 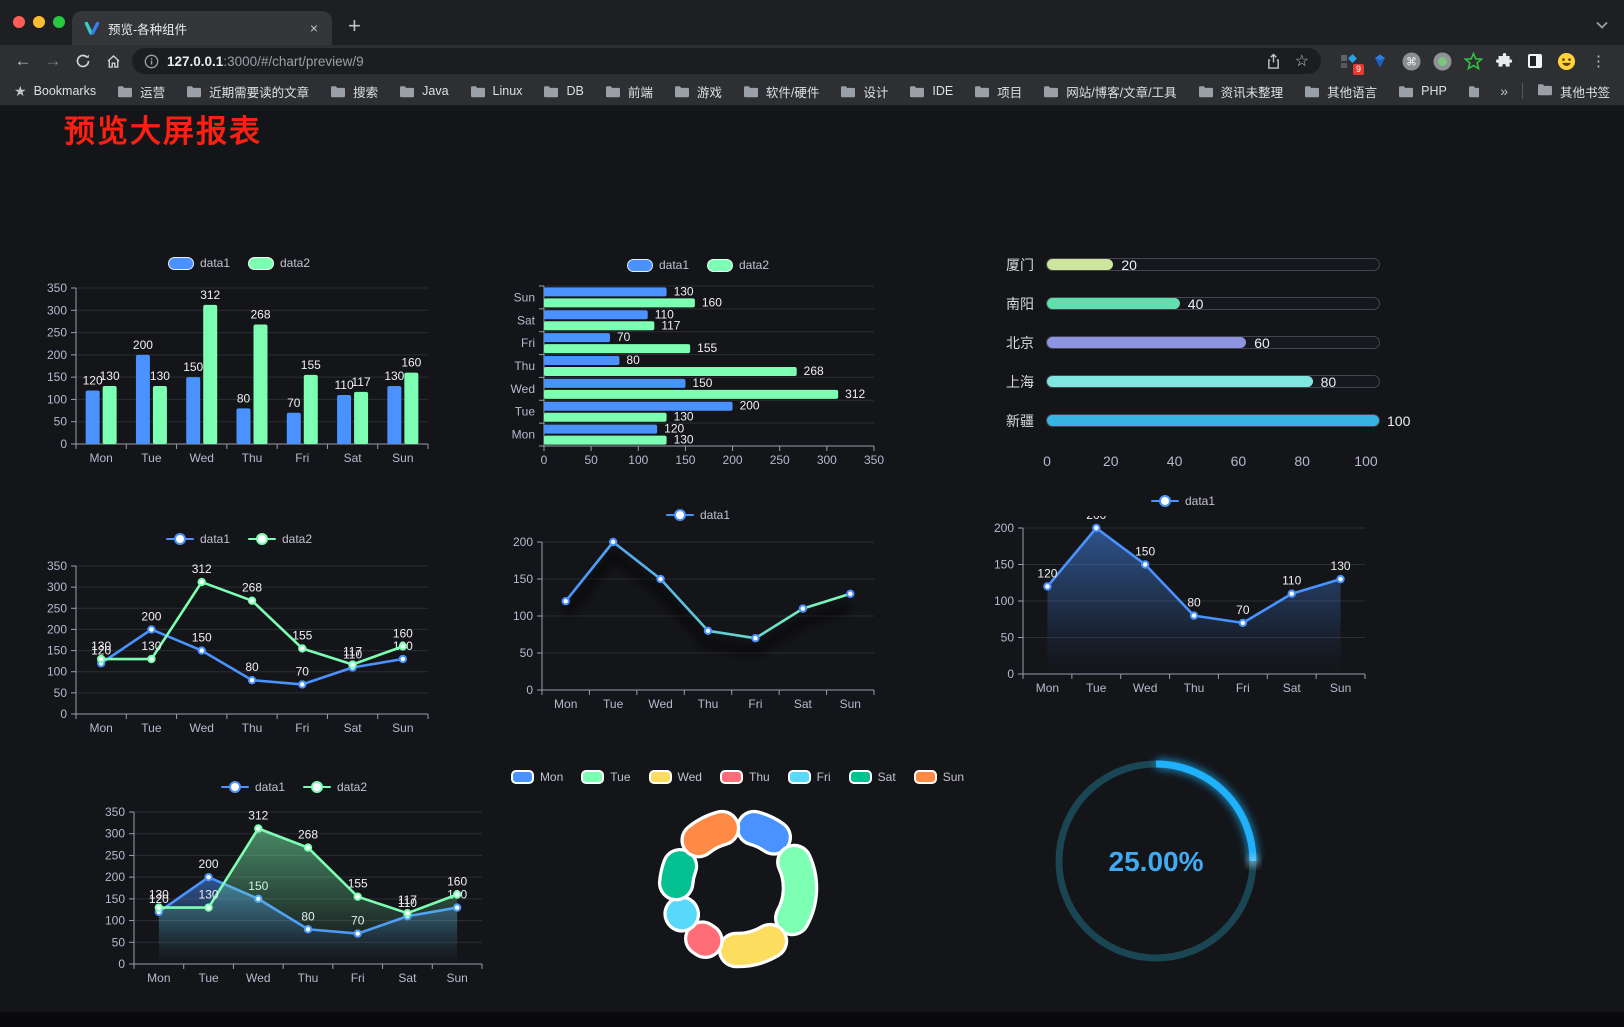 What do you see at coordinates (536, 777) in the screenshot?
I see `legend-item: Mon` at bounding box center [536, 777].